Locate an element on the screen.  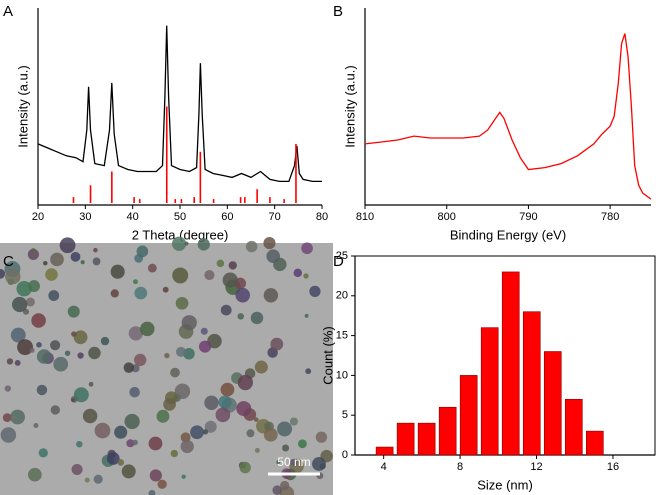
y-tick-label: 5 is located at coordinates (345, 415).